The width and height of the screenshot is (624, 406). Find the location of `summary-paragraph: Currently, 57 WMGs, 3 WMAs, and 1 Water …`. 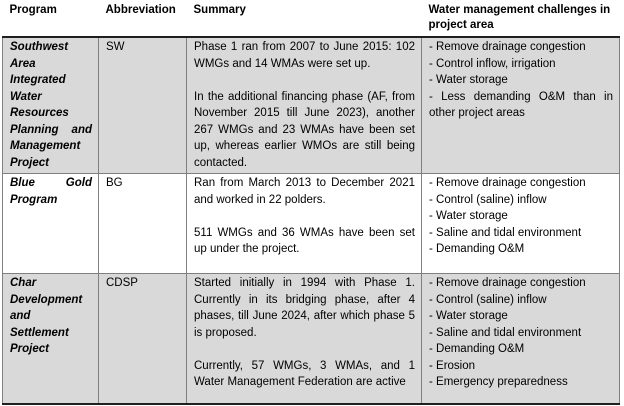

summary-paragraph: Currently, 57 WMGs, 3 WMAs, and 1 Water … is located at coordinates (304, 374).